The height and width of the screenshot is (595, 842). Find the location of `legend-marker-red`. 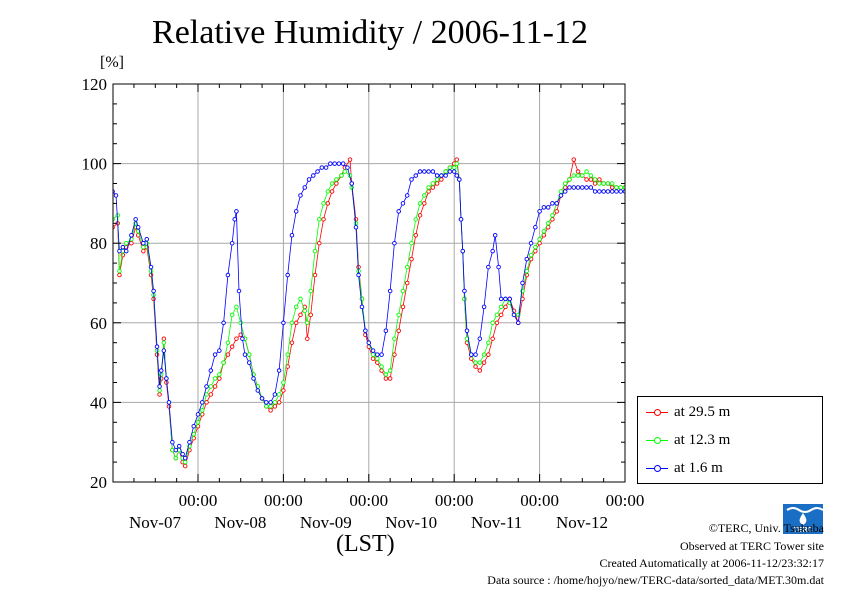

legend-marker-red is located at coordinates (657, 412).